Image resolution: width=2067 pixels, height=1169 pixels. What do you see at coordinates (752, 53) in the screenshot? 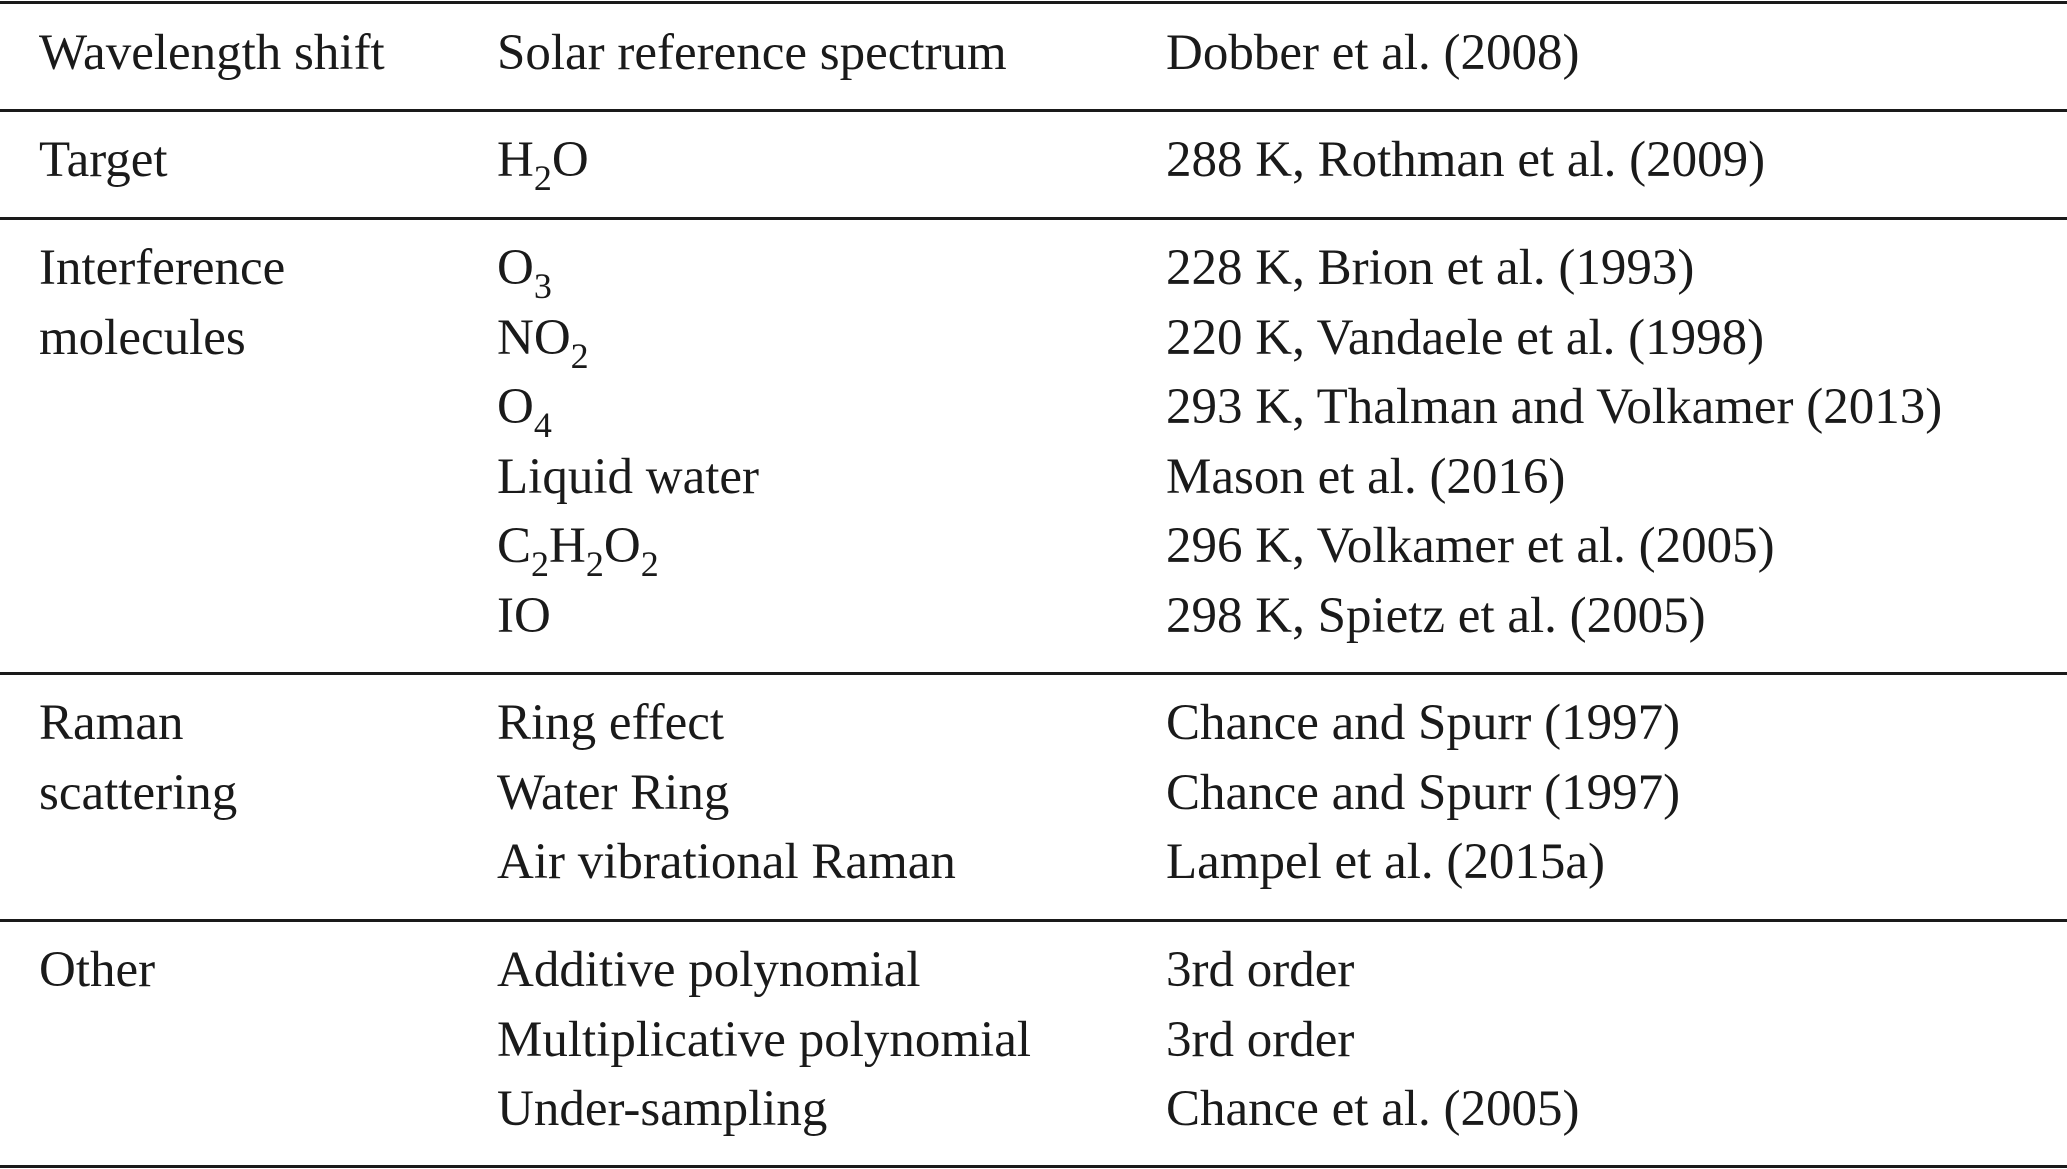
I see `header-item: Solar reference spectrum` at bounding box center [752, 53].